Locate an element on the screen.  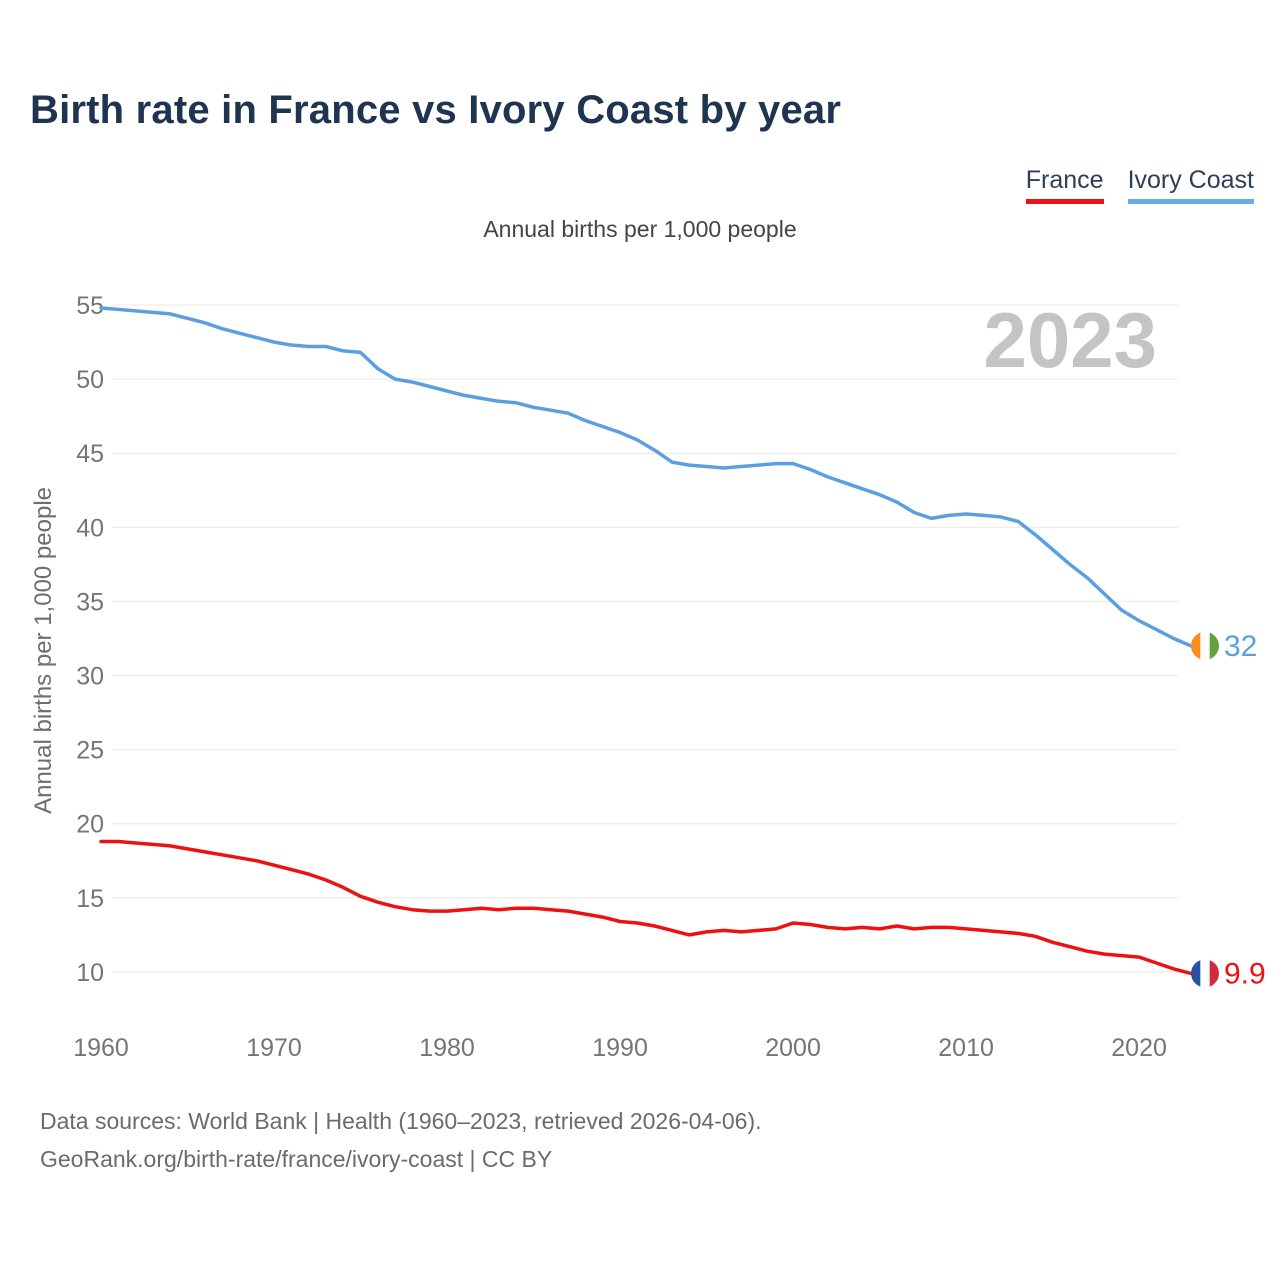
x-tick-label: 1960 is located at coordinates (101, 1048).